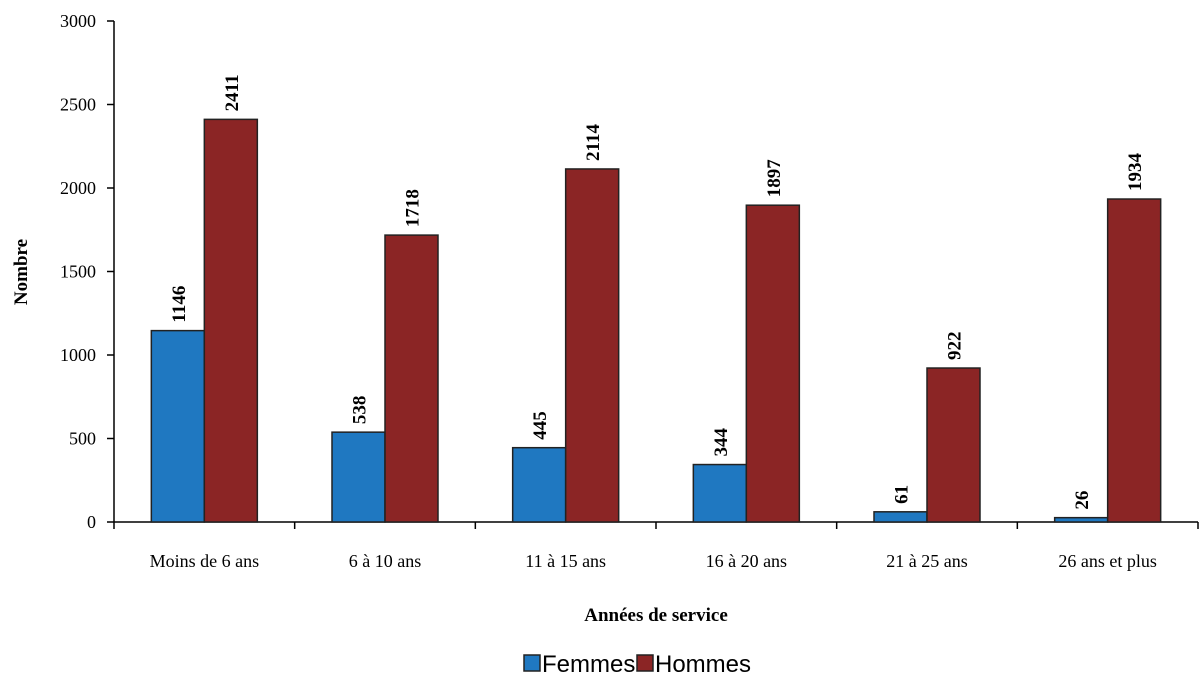 The width and height of the screenshot is (1202, 694). Describe the element at coordinates (902, 494) in the screenshot. I see `data-label: 61` at that location.